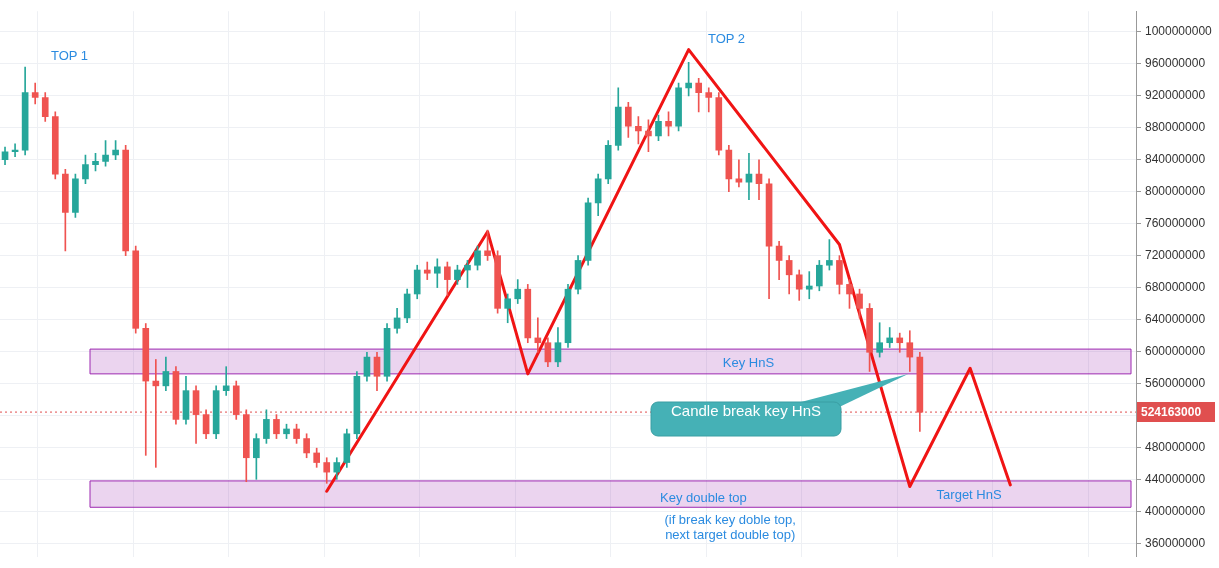 This screenshot has width=1219, height=568. Describe the element at coordinates (1175, 382) in the screenshot. I see `y-tick-label: 560000000` at that location.